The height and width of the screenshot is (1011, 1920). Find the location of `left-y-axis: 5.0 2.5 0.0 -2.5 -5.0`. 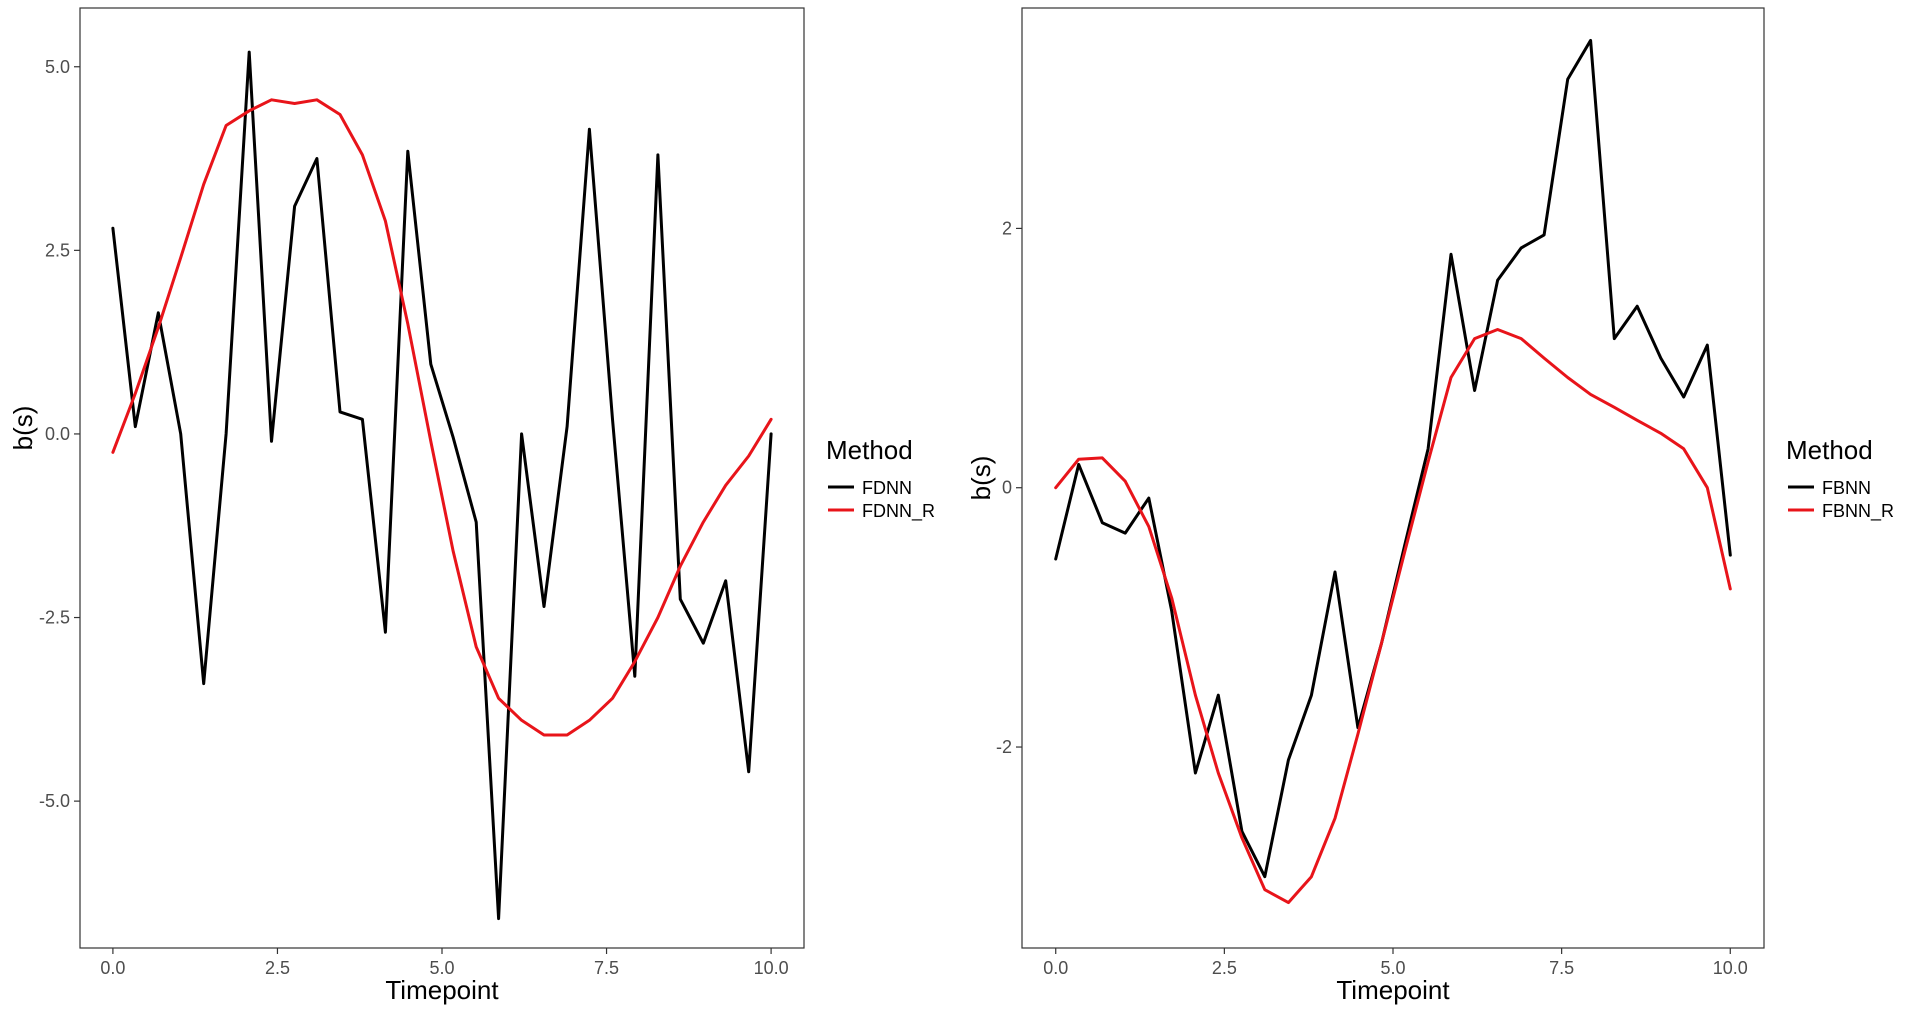

left-y-axis: 5.0 2.5 0.0 -2.5 -5.0 is located at coordinates (59, 434).